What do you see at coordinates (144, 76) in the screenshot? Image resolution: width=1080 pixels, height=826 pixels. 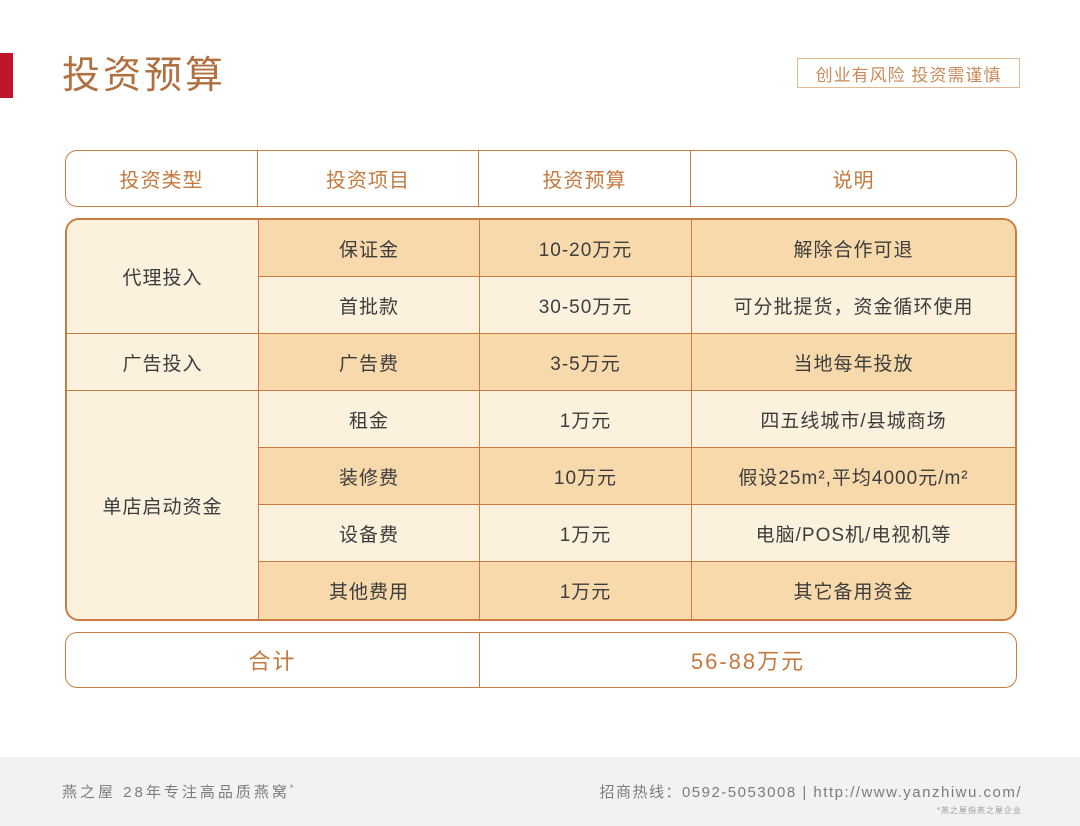 I see `page-title: 投资预算` at bounding box center [144, 76].